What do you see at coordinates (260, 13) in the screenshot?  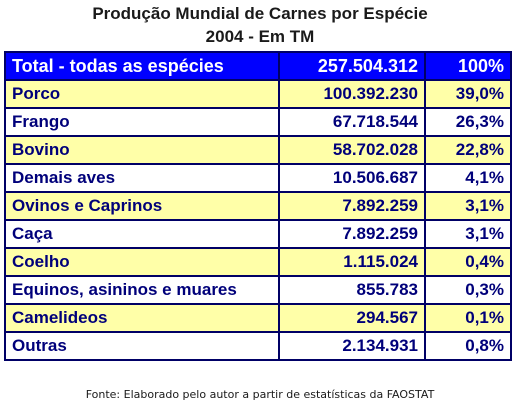 I see `table-title: Produção Mundial de Carnes por Espécie` at bounding box center [260, 13].